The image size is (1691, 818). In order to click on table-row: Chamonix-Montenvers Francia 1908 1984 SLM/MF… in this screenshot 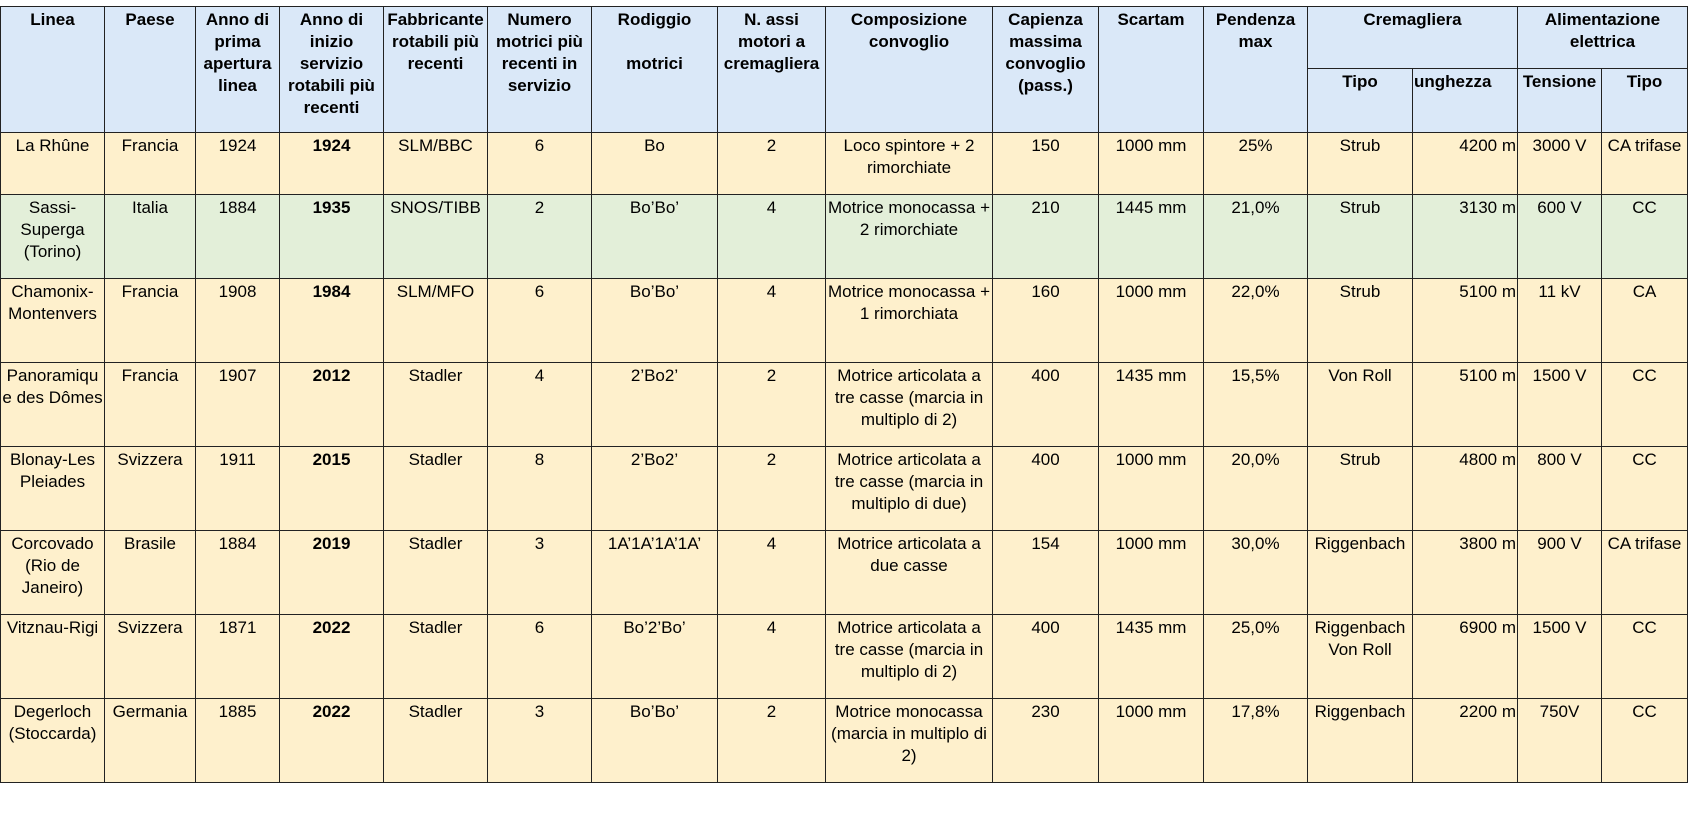, I will do `click(844, 320)`.